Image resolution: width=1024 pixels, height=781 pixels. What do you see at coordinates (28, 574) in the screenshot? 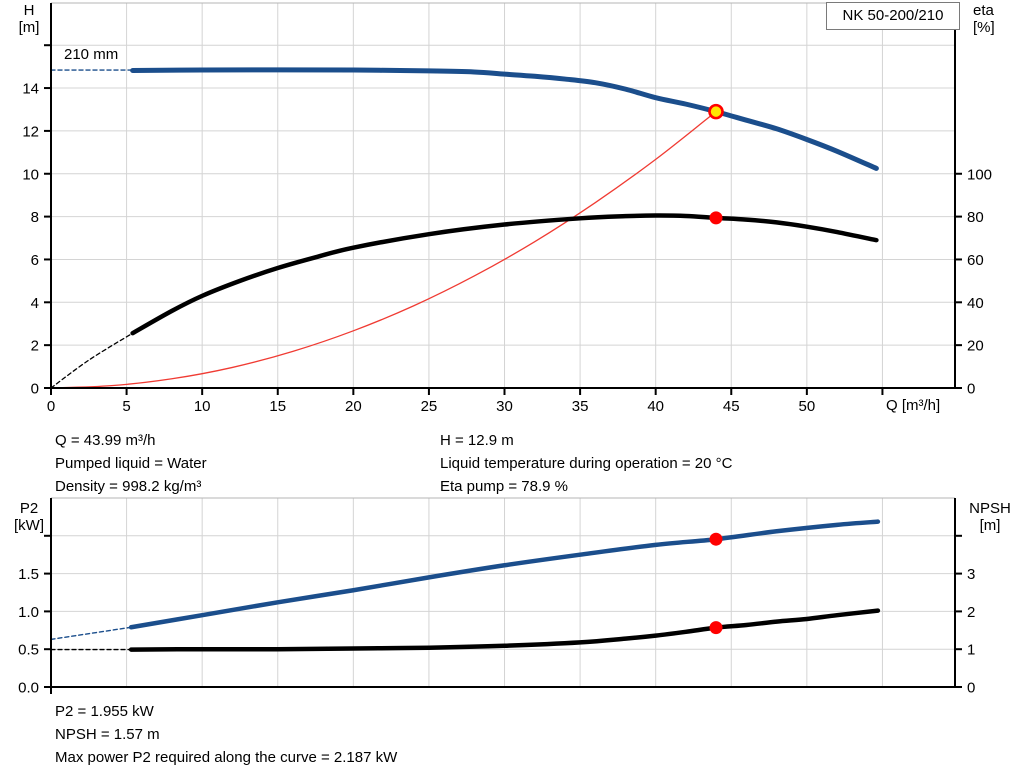
I see `y-left-tick-label: 1.5` at bounding box center [28, 574].